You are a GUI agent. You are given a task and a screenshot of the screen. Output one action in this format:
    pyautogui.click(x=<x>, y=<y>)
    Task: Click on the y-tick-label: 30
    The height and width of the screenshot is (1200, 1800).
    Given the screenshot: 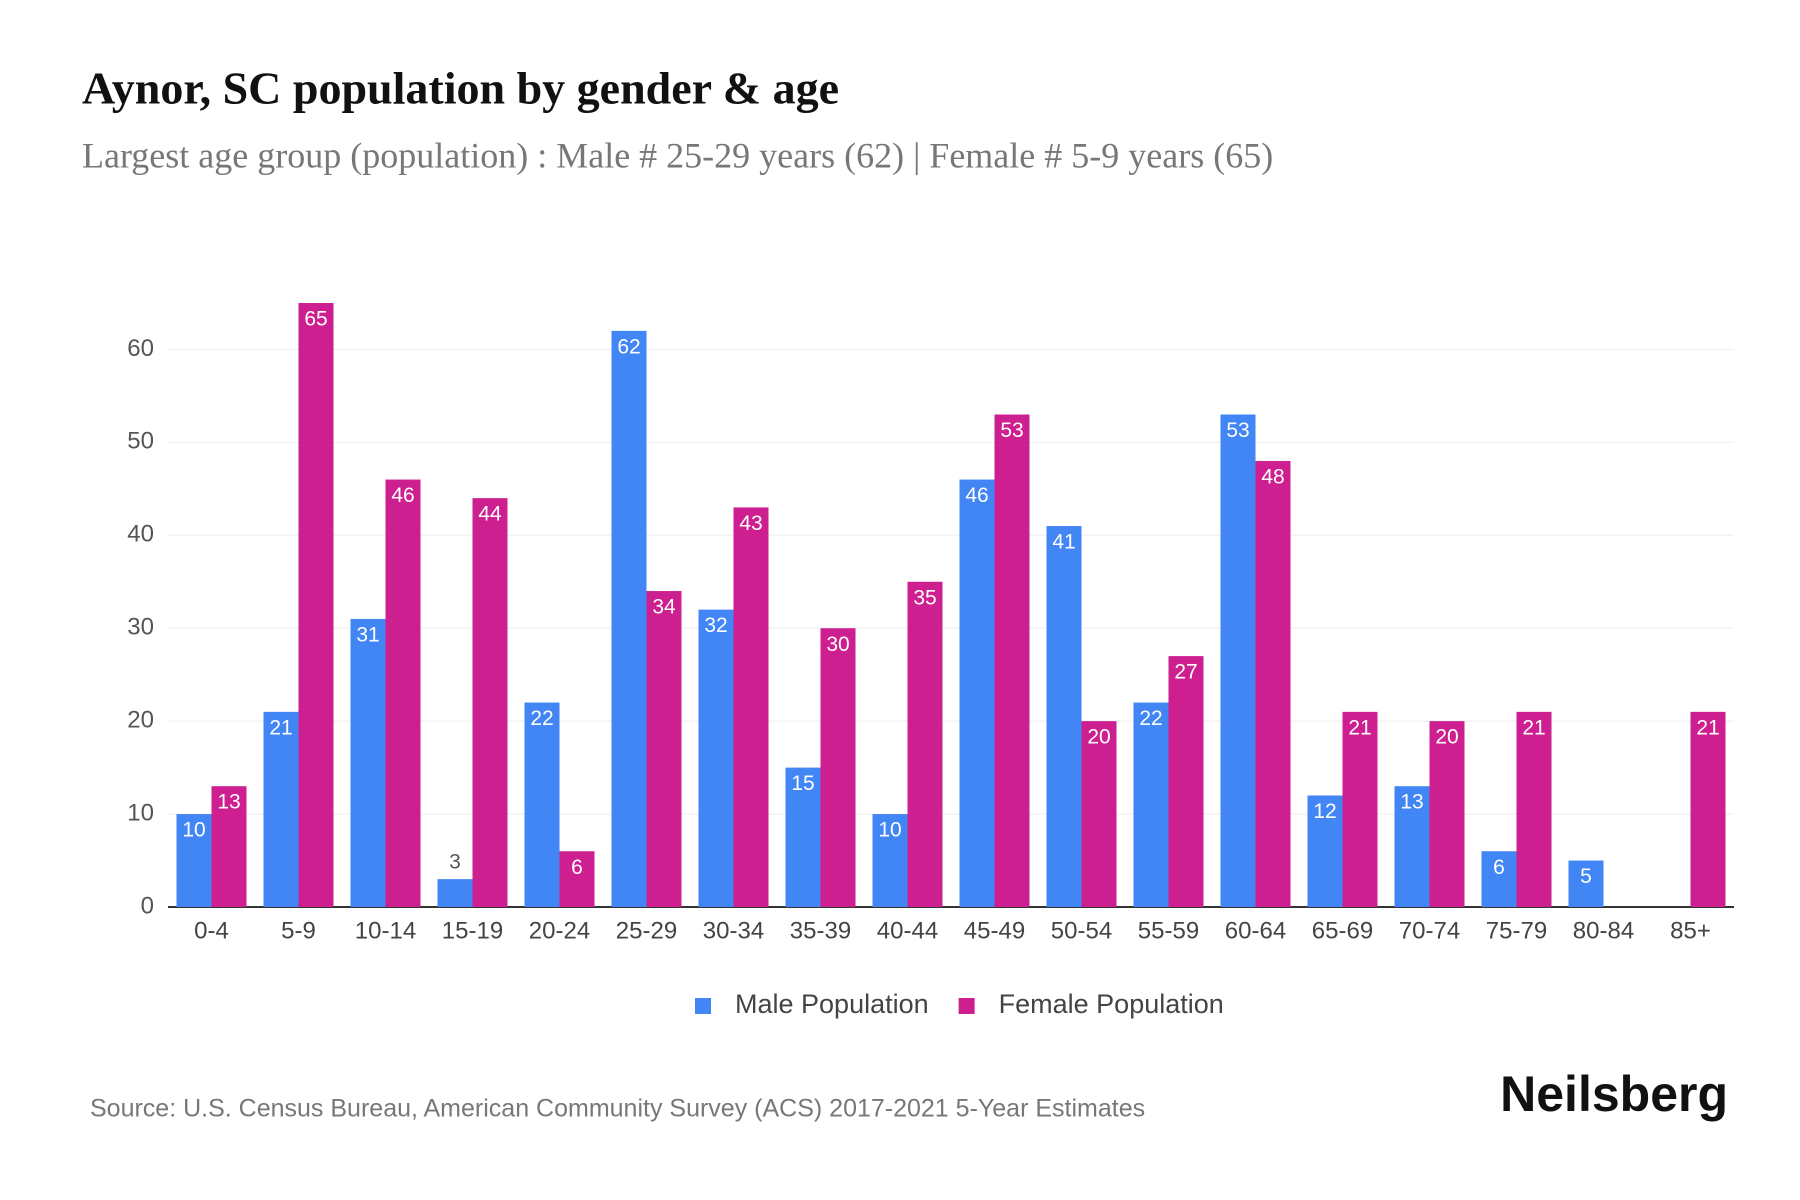 What is the action you would take?
    pyautogui.click(x=140, y=627)
    